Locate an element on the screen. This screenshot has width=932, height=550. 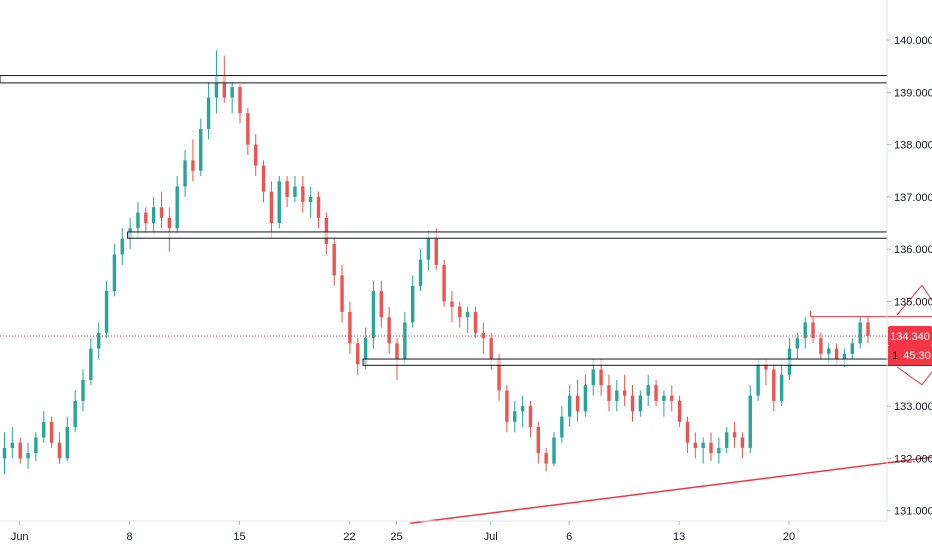
price-tick-label: 133.000 is located at coordinates (913, 407).